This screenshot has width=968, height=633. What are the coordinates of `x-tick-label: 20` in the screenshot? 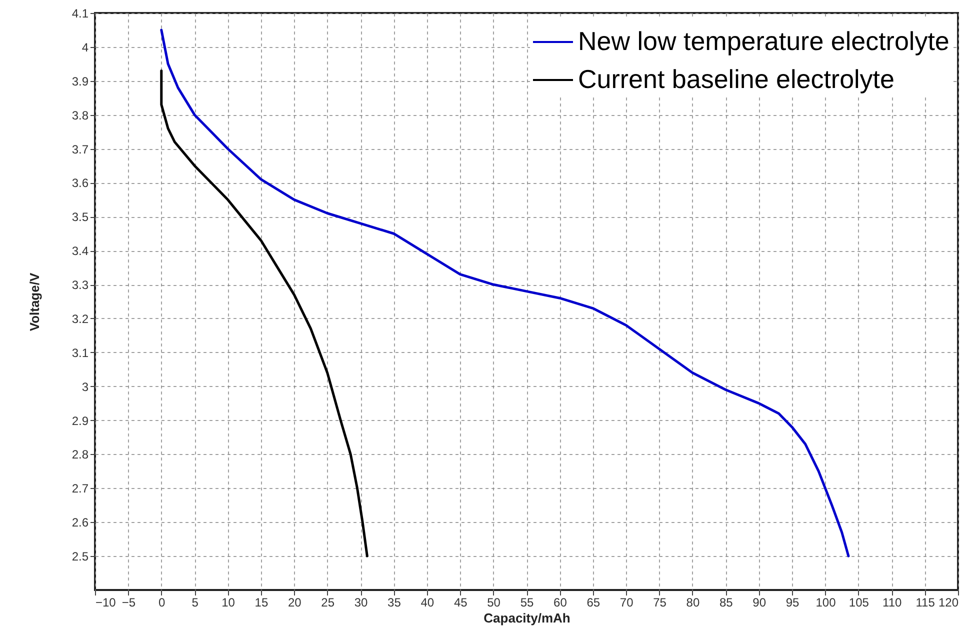 It's located at (295, 603).